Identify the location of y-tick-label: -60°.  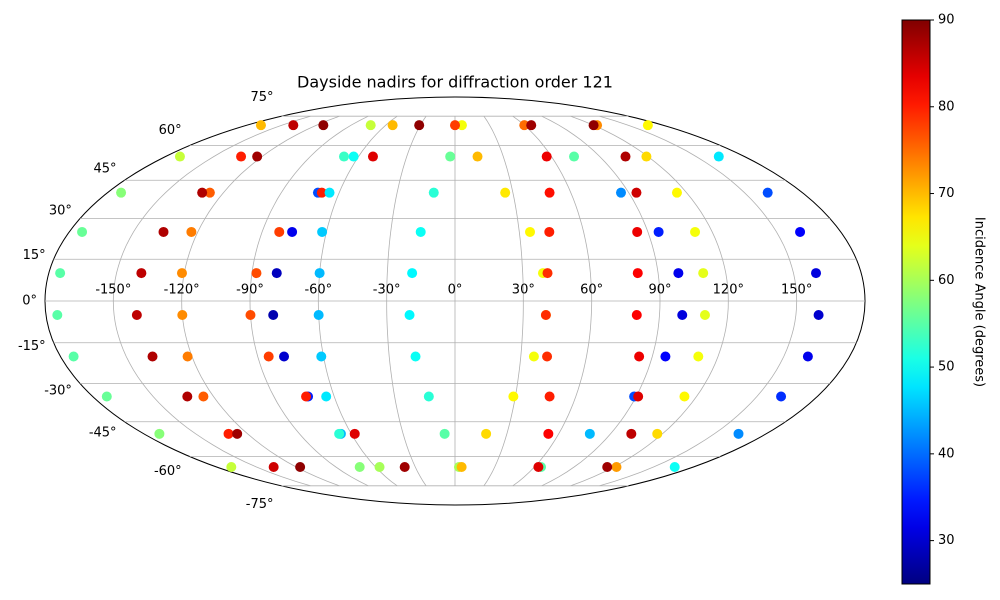
(168, 471).